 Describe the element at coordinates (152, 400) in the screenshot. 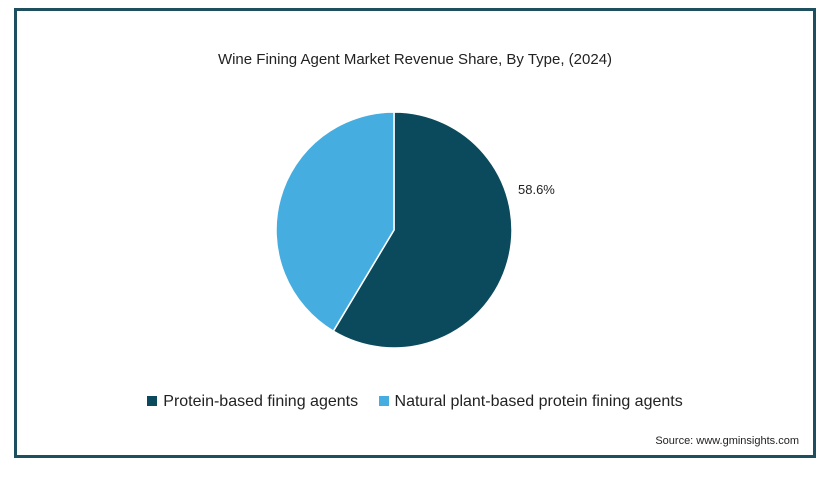

I see `legend-swatch-protein` at that location.